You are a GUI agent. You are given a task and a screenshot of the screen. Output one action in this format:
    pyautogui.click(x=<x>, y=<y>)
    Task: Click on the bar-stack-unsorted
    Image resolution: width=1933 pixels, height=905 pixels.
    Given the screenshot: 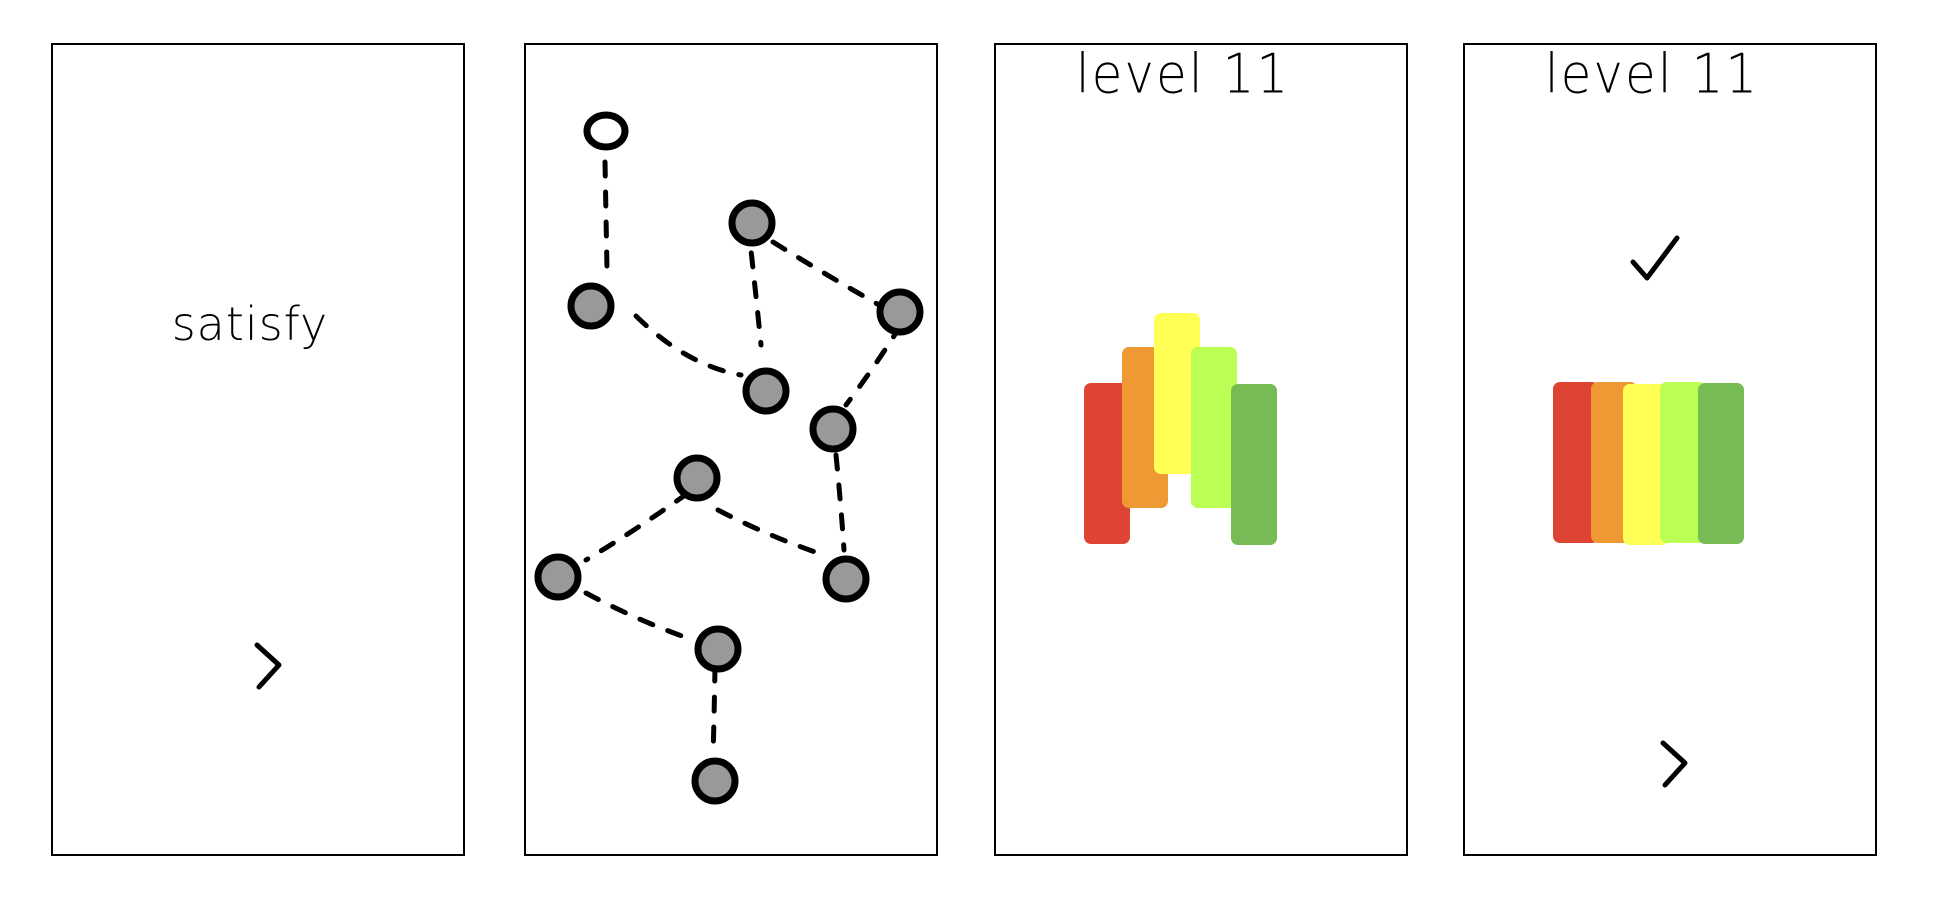 What is the action you would take?
    pyautogui.click(x=1180, y=429)
    